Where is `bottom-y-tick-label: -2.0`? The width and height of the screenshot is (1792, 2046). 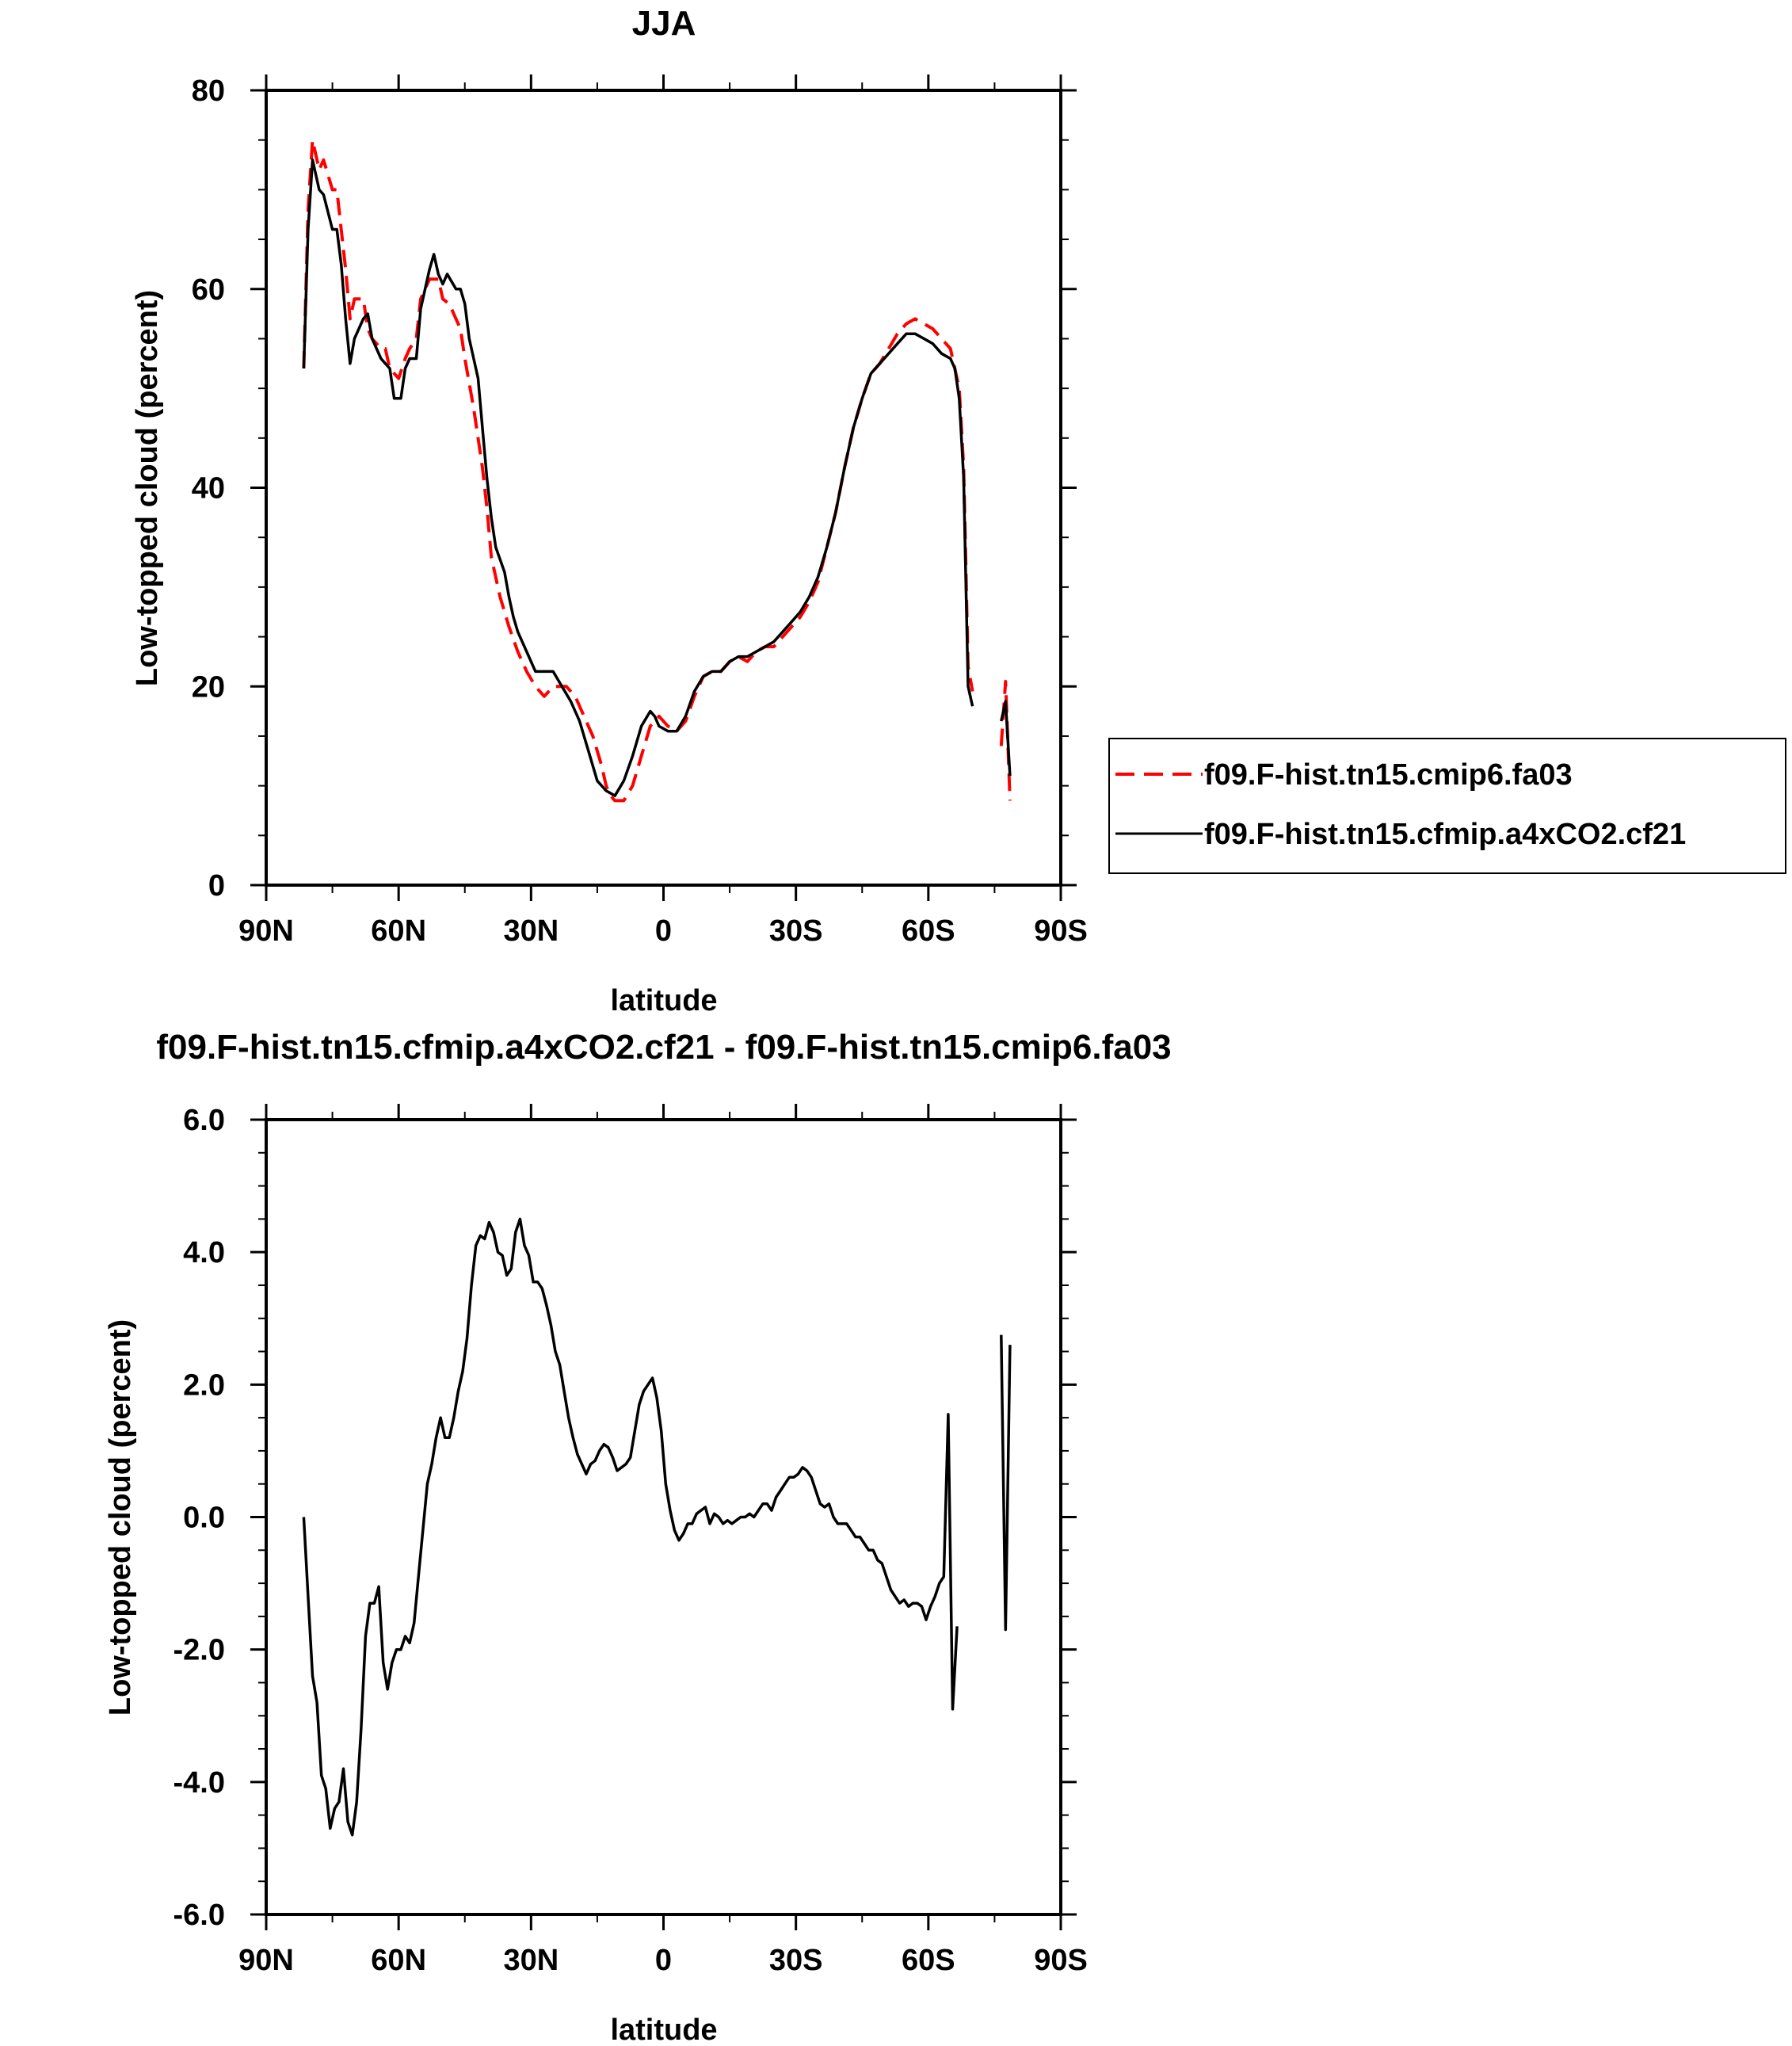 bottom-y-tick-label: -2.0 is located at coordinates (199, 1650).